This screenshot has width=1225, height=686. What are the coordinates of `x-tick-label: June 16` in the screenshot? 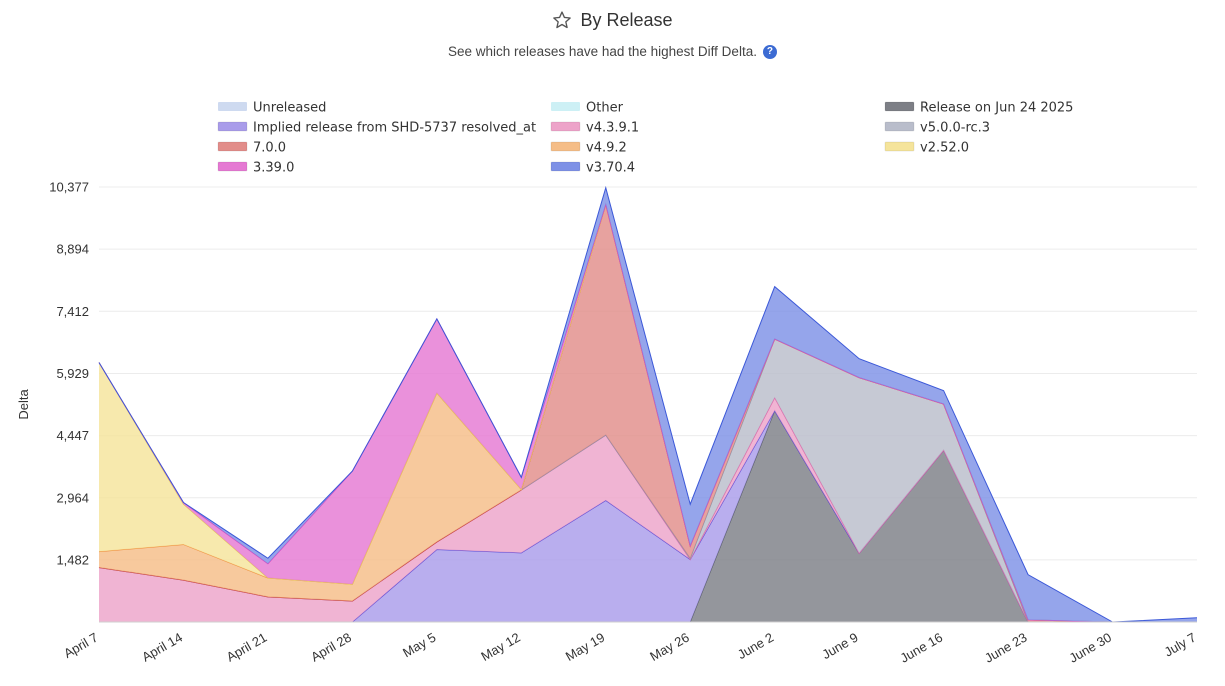 It's located at (922, 648).